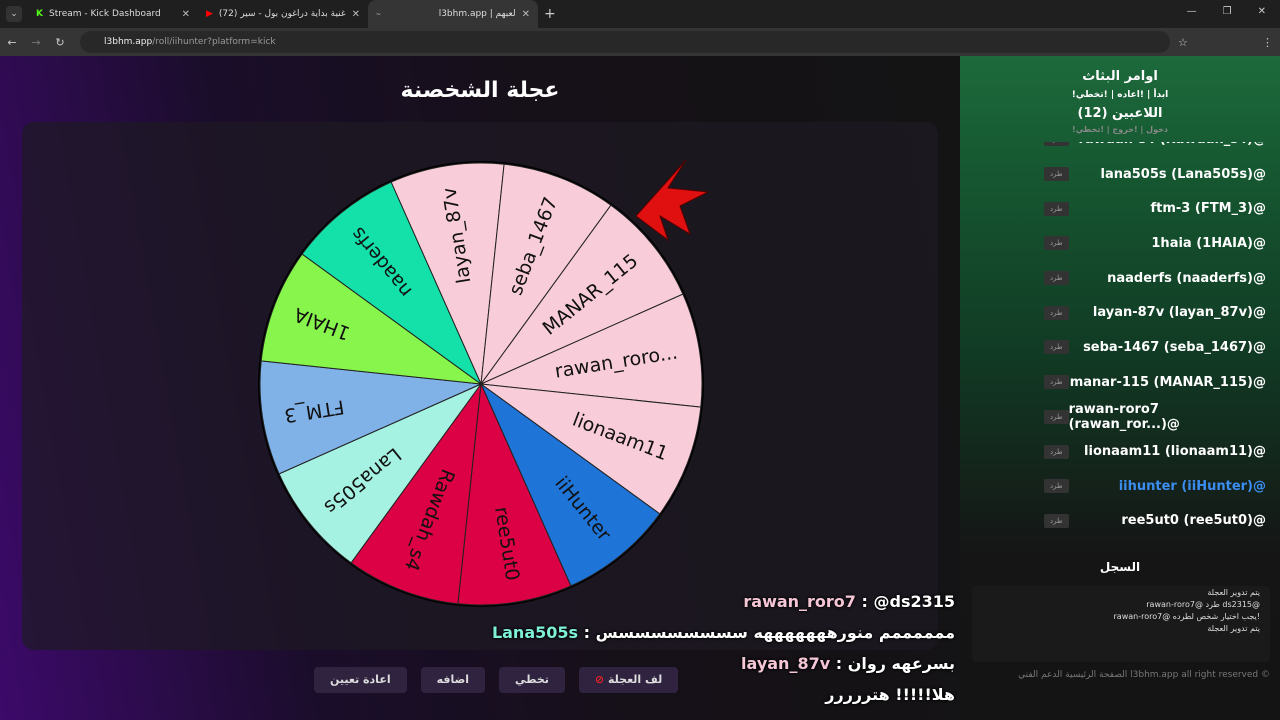 The height and width of the screenshot is (720, 1280). I want to click on player-name: iihunter (iiHunter)@, so click(1192, 486).